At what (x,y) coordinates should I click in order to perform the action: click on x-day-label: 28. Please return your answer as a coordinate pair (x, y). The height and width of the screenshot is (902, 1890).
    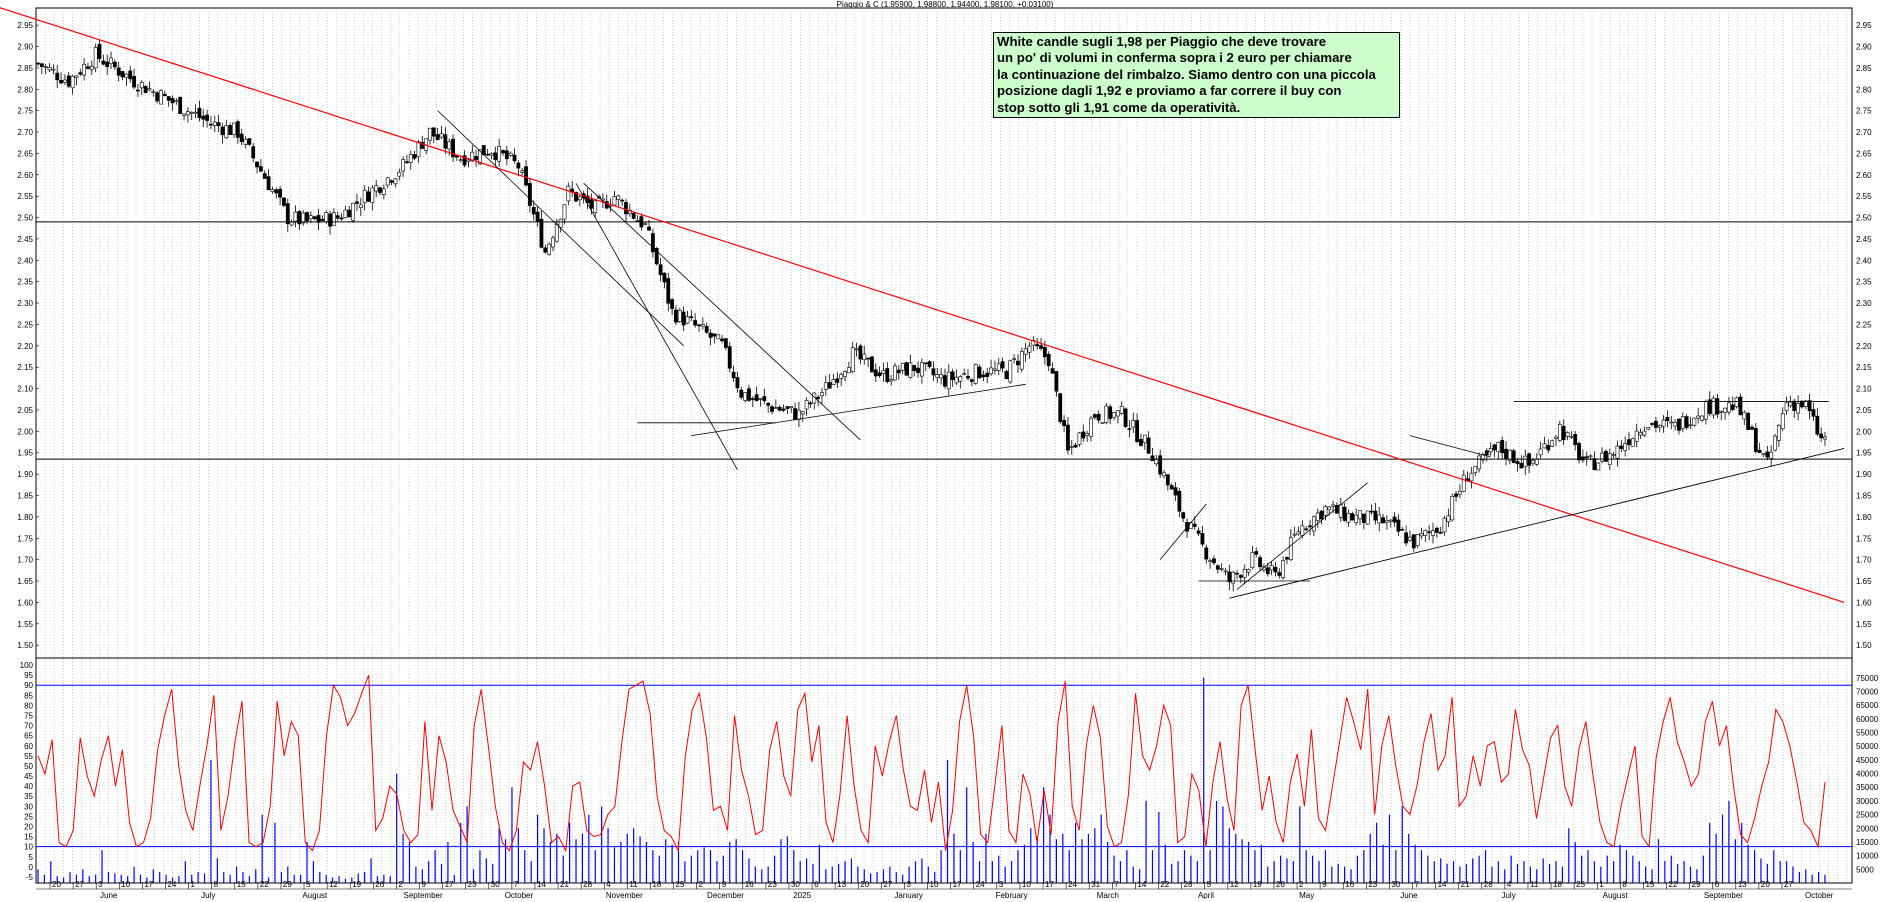
    Looking at the image, I should click on (1488, 884).